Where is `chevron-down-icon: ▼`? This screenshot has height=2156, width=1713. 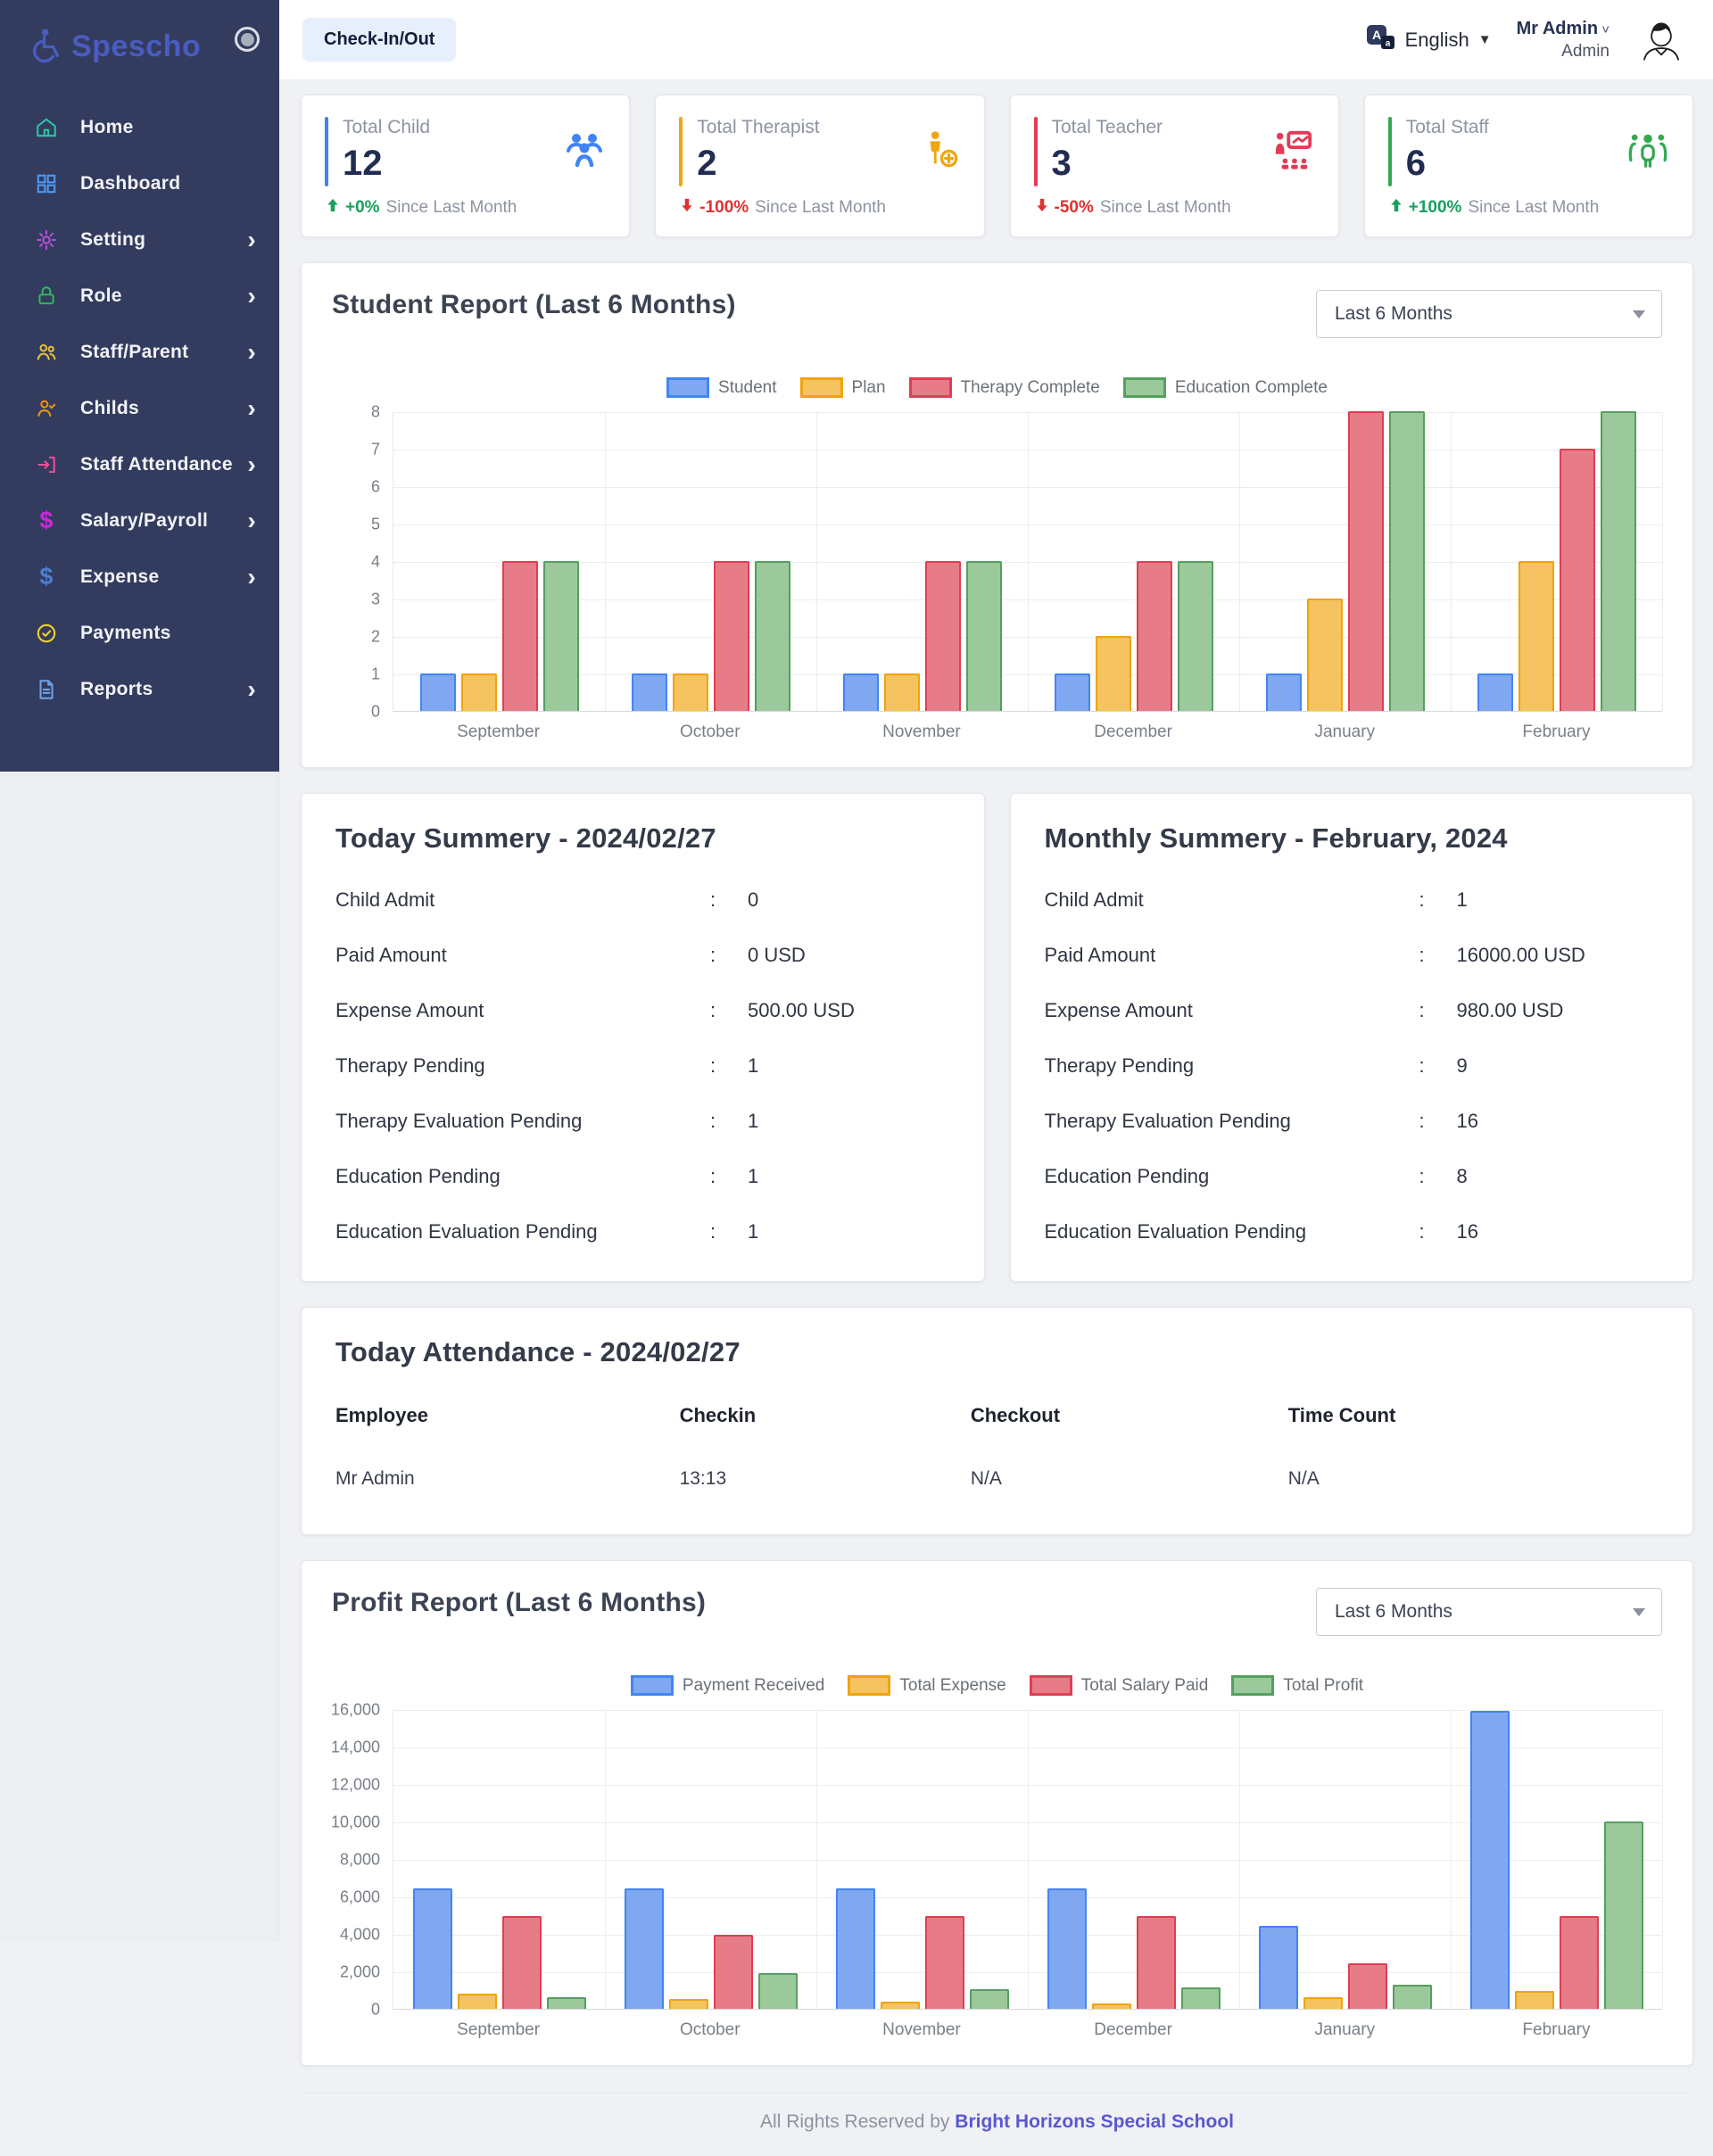
chevron-down-icon: ▼ is located at coordinates (1485, 39).